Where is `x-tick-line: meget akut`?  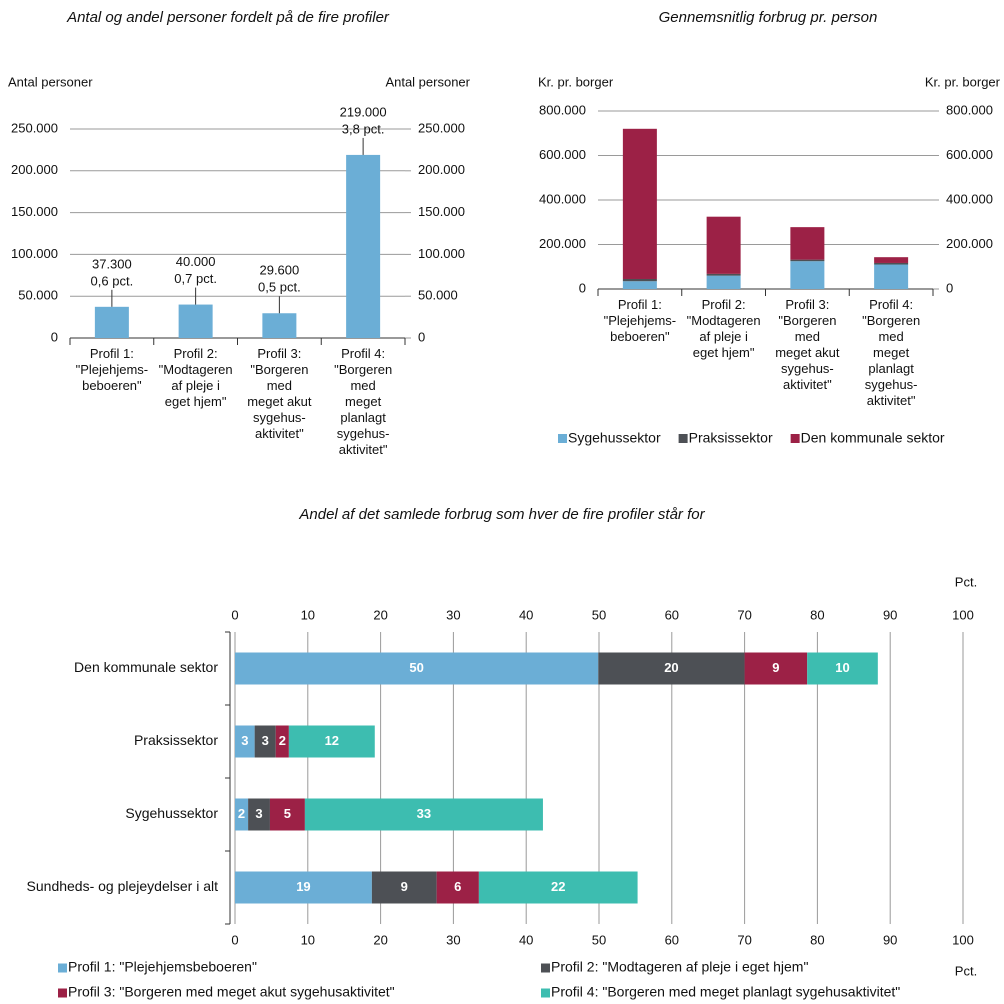 x-tick-line: meget akut is located at coordinates (807, 352).